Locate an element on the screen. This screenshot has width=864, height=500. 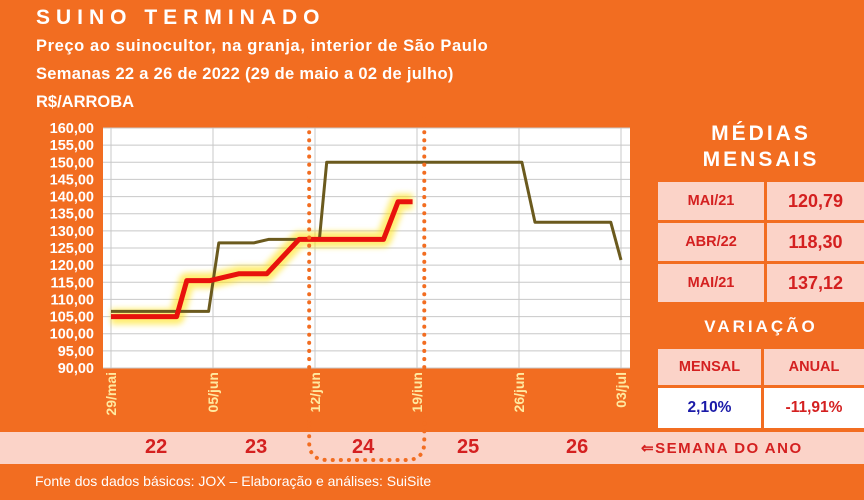
y-tick-label: 105,00 is located at coordinates (72, 318).